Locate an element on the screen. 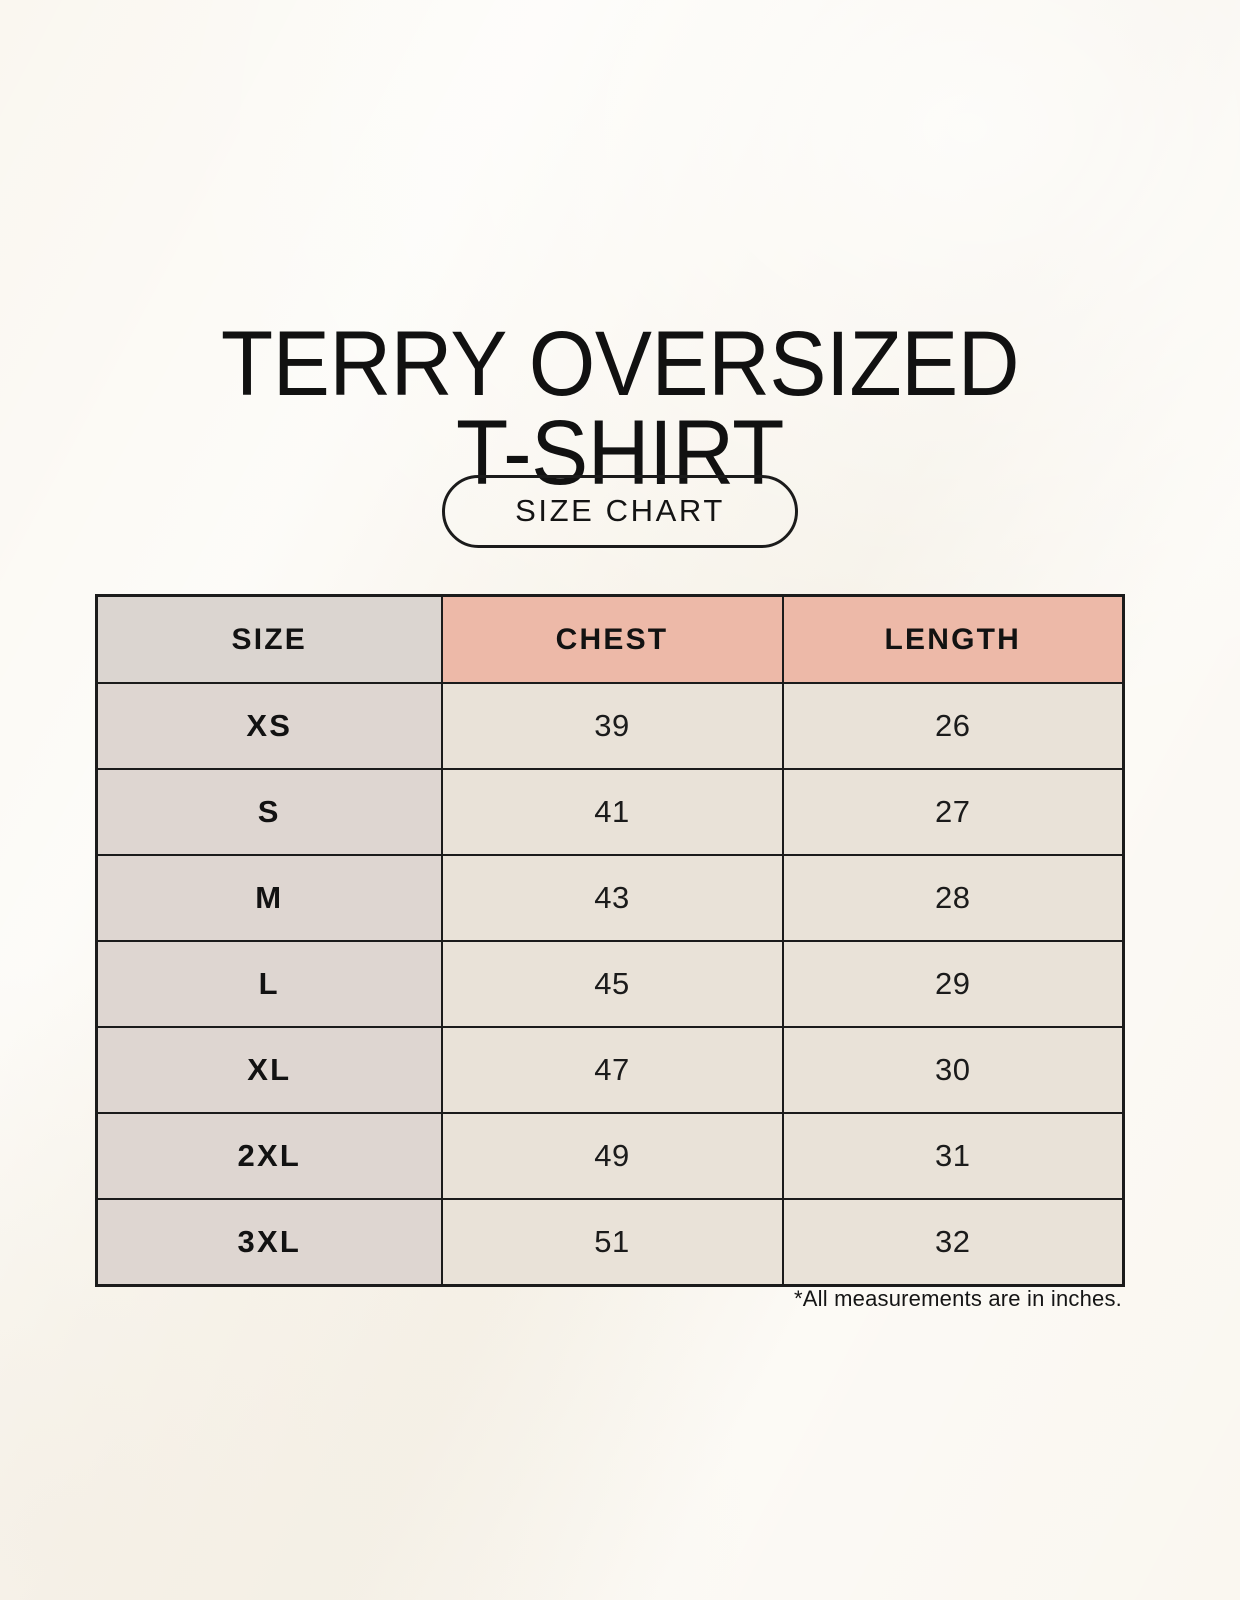 The image size is (1240, 1600). cell-length: 27 is located at coordinates (953, 812).